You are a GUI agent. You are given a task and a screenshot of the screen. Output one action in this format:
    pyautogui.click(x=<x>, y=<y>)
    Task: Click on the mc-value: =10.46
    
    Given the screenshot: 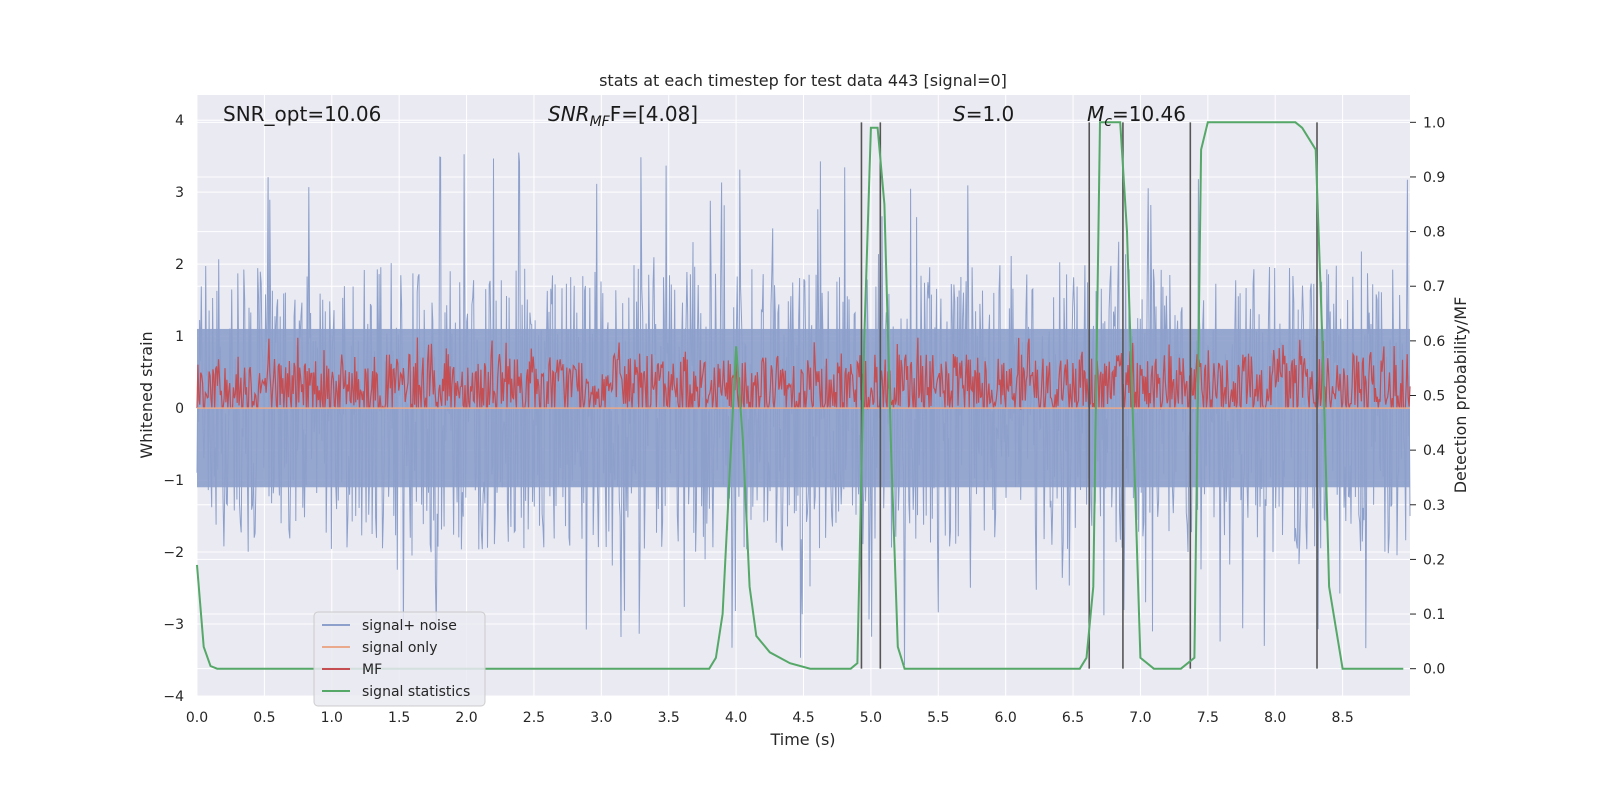 What is the action you would take?
    pyautogui.click(x=1149, y=114)
    